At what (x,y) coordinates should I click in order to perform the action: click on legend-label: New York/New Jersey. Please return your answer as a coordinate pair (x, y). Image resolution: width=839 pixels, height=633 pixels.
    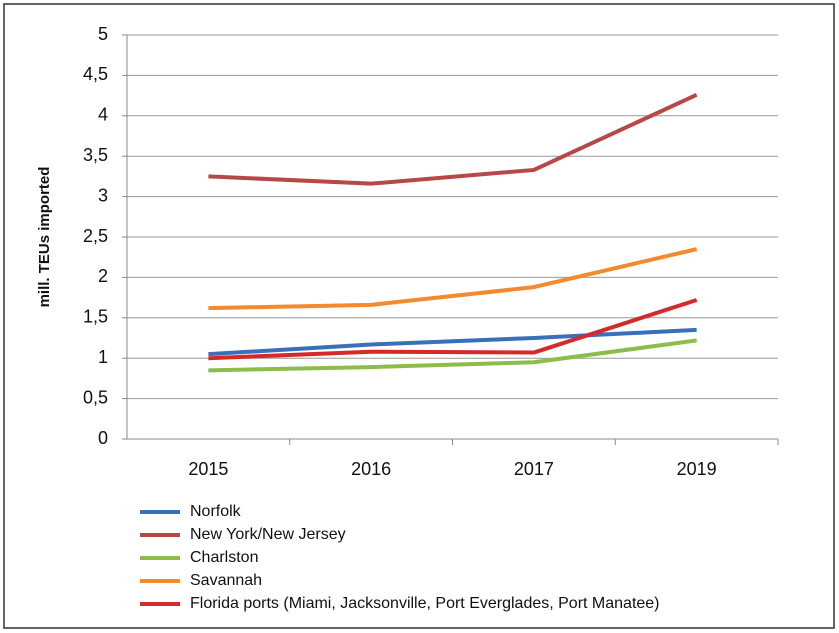
    Looking at the image, I should click on (268, 534).